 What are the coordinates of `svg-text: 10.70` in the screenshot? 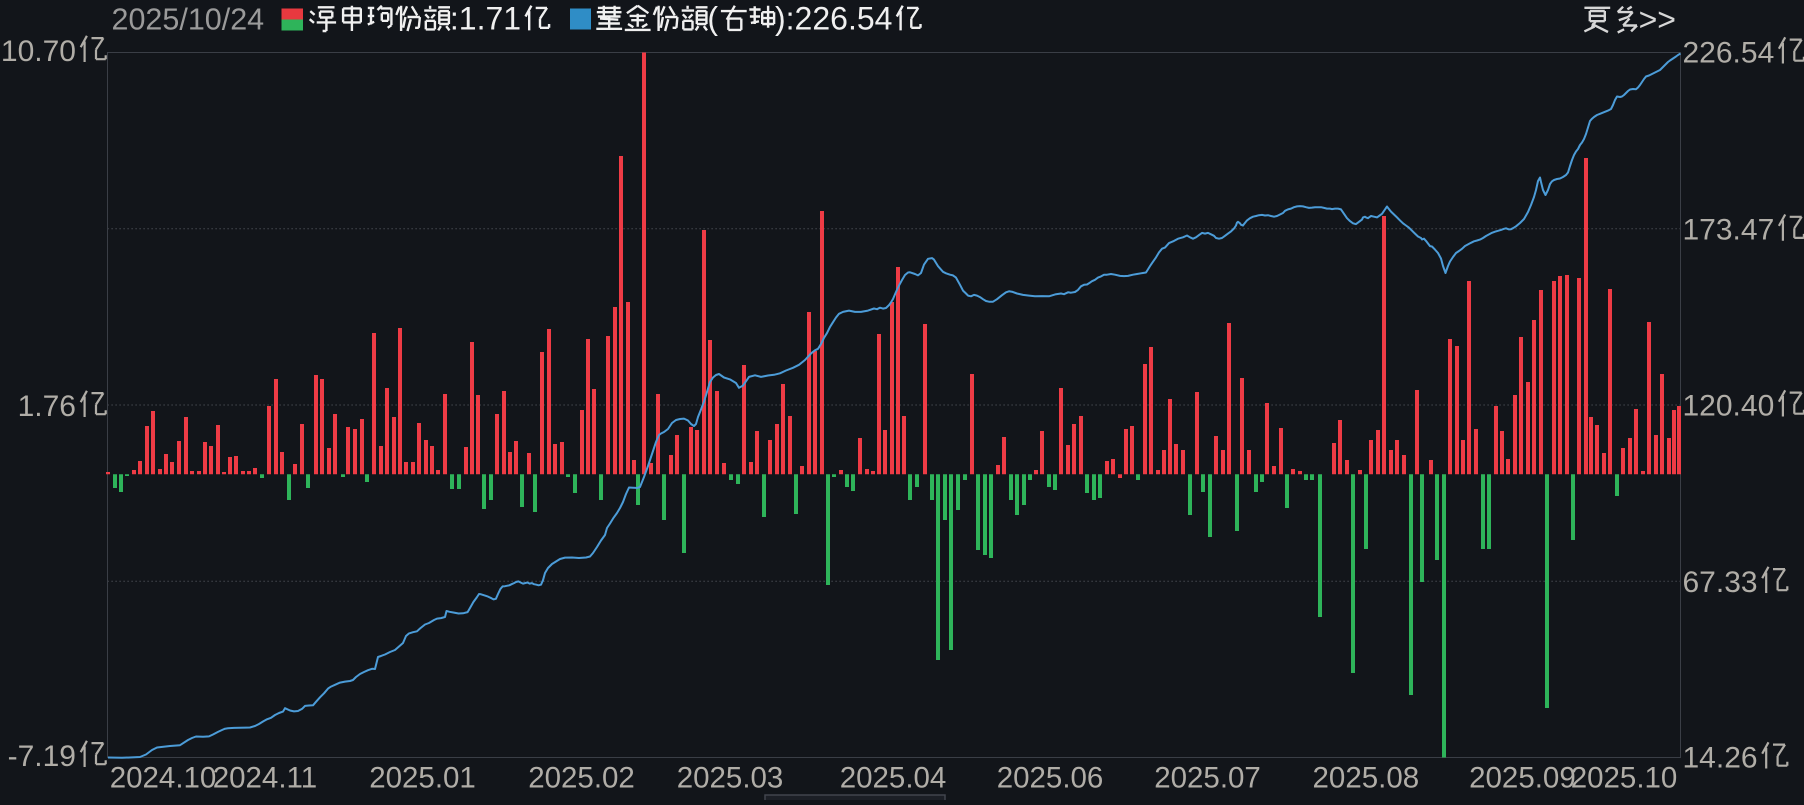 It's located at (38, 51).